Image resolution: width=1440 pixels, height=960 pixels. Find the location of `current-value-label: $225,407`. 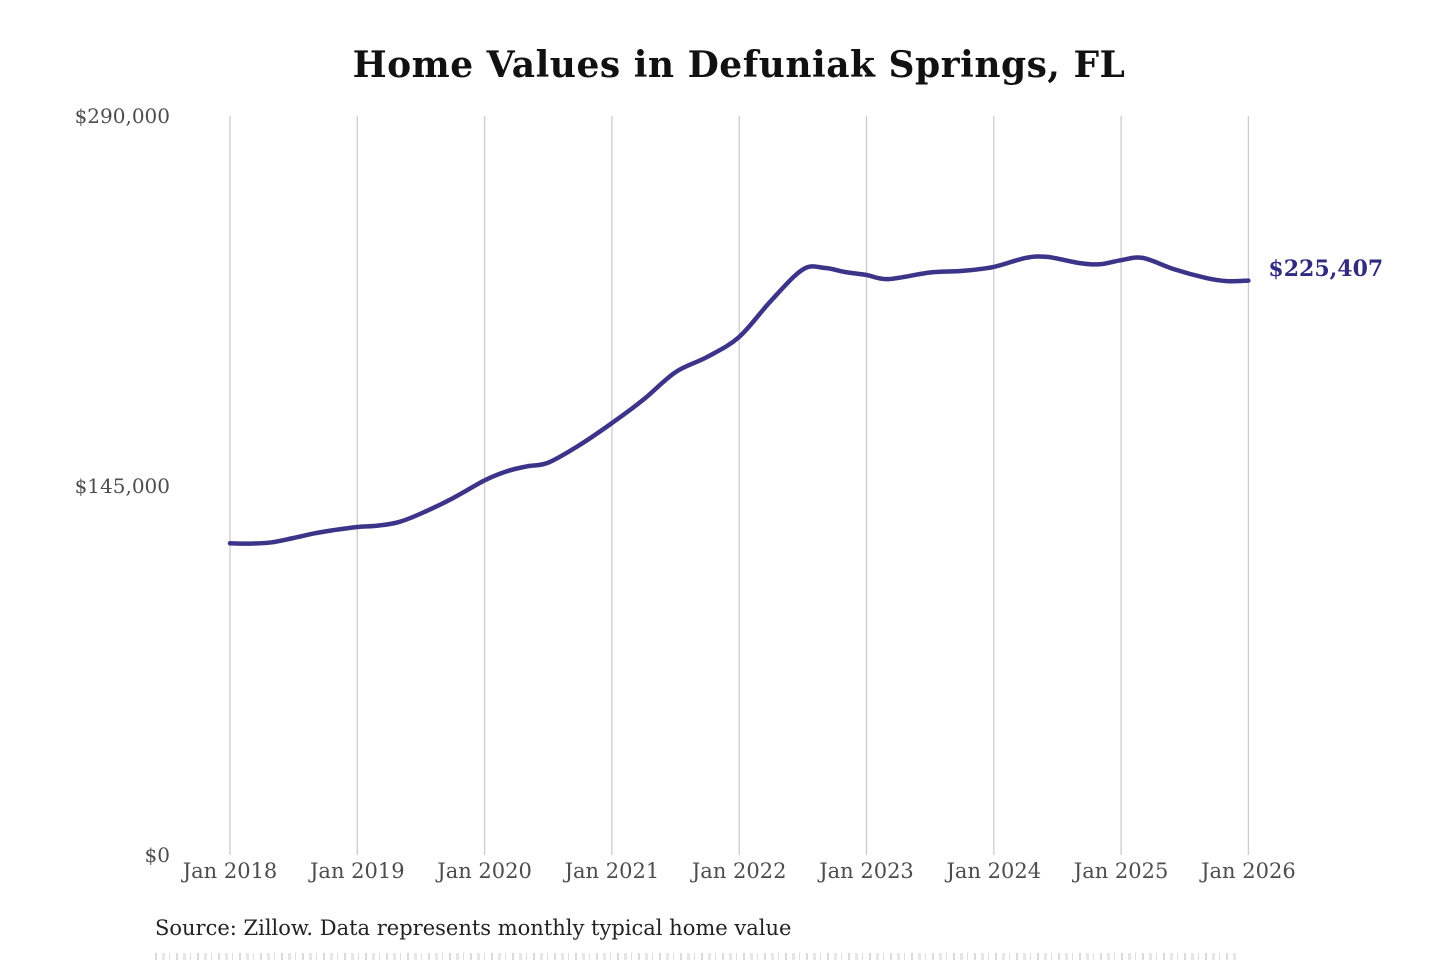

current-value-label: $225,407 is located at coordinates (1326, 268).